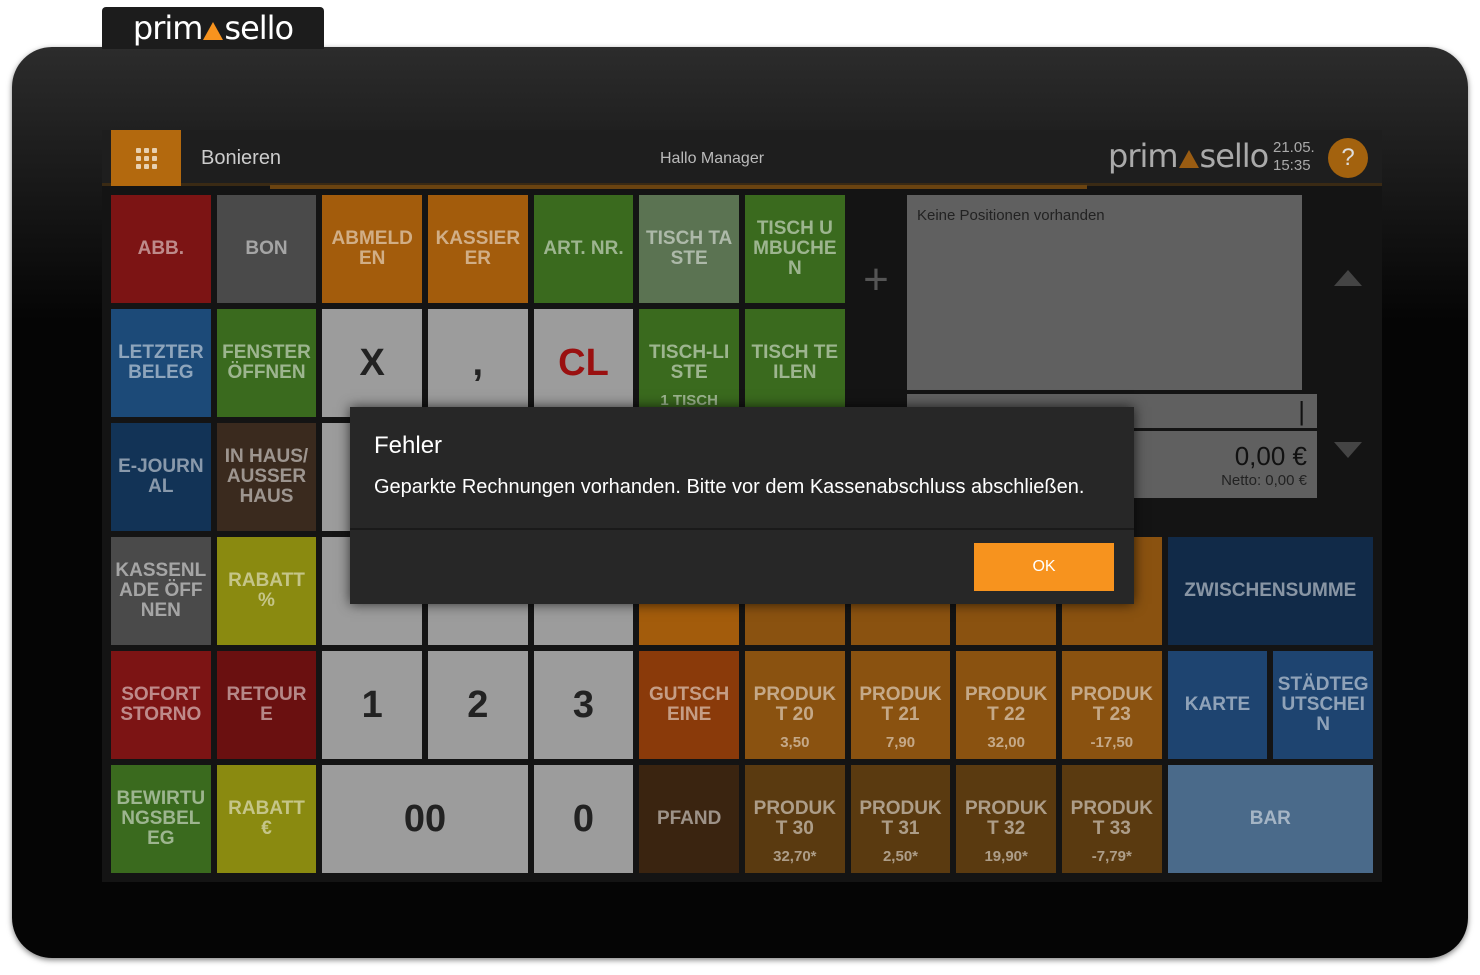 The height and width of the screenshot is (975, 1480). I want to click on key: ,, so click(477, 363).